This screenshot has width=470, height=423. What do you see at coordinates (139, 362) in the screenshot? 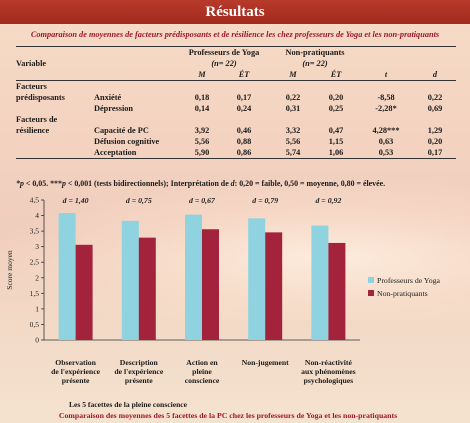
I see `x-tick-label: Description` at bounding box center [139, 362].